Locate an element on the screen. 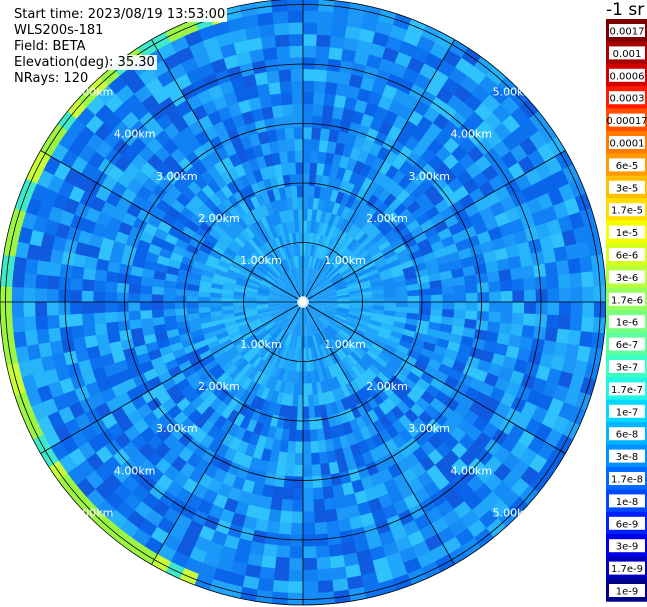 The width and height of the screenshot is (647, 607). colorbar-tick-label: 0.00017 is located at coordinates (626, 121).